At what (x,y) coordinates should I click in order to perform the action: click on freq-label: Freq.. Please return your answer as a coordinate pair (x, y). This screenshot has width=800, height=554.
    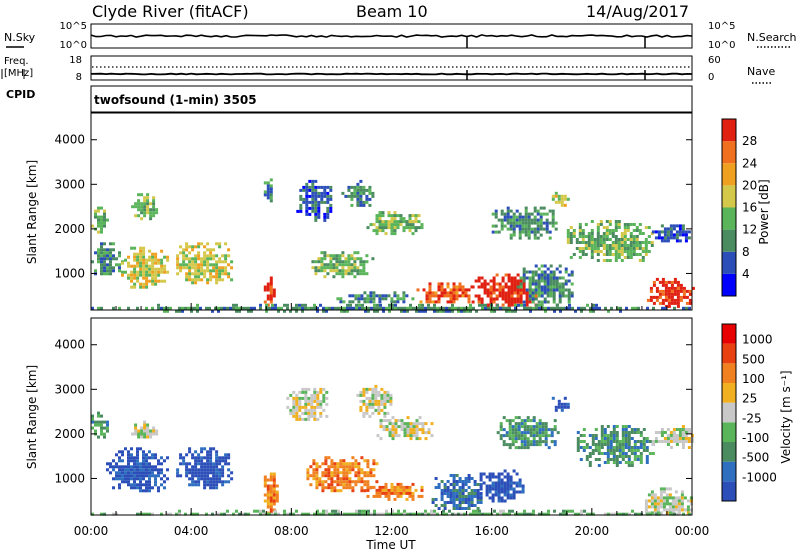
    Looking at the image, I should click on (16, 61).